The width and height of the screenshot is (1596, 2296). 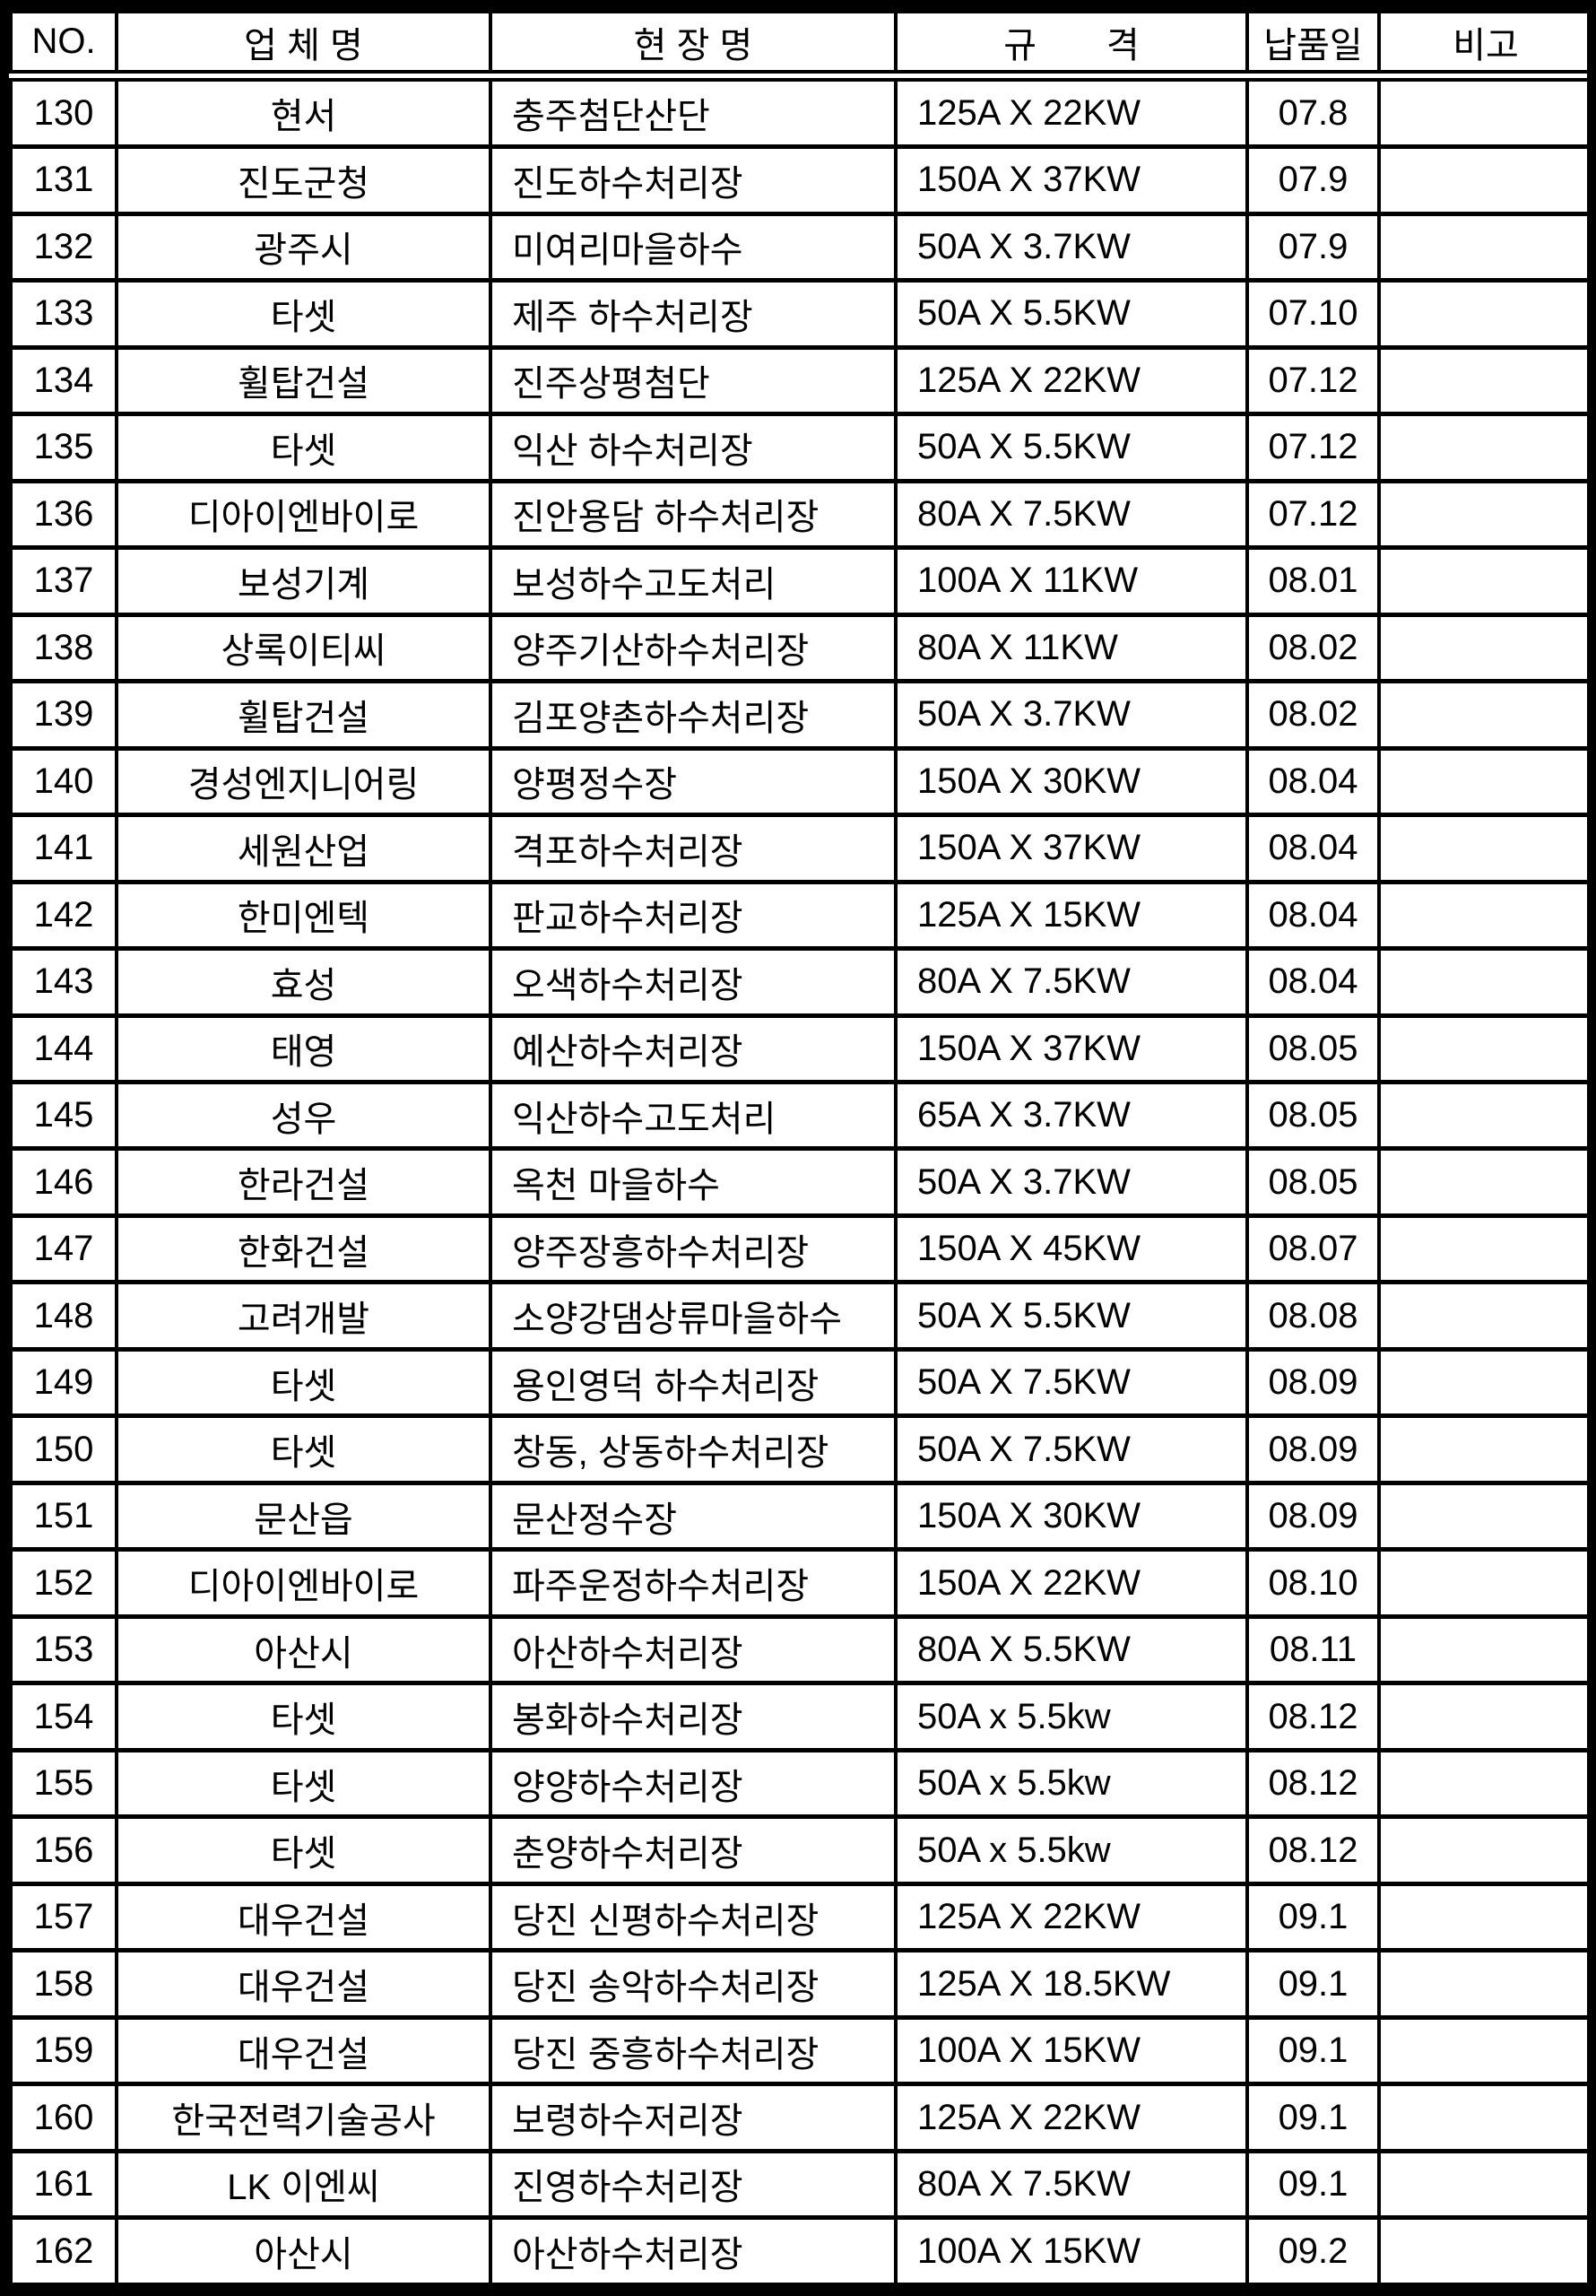 I want to click on cell-no: 159, so click(x=64, y=2050).